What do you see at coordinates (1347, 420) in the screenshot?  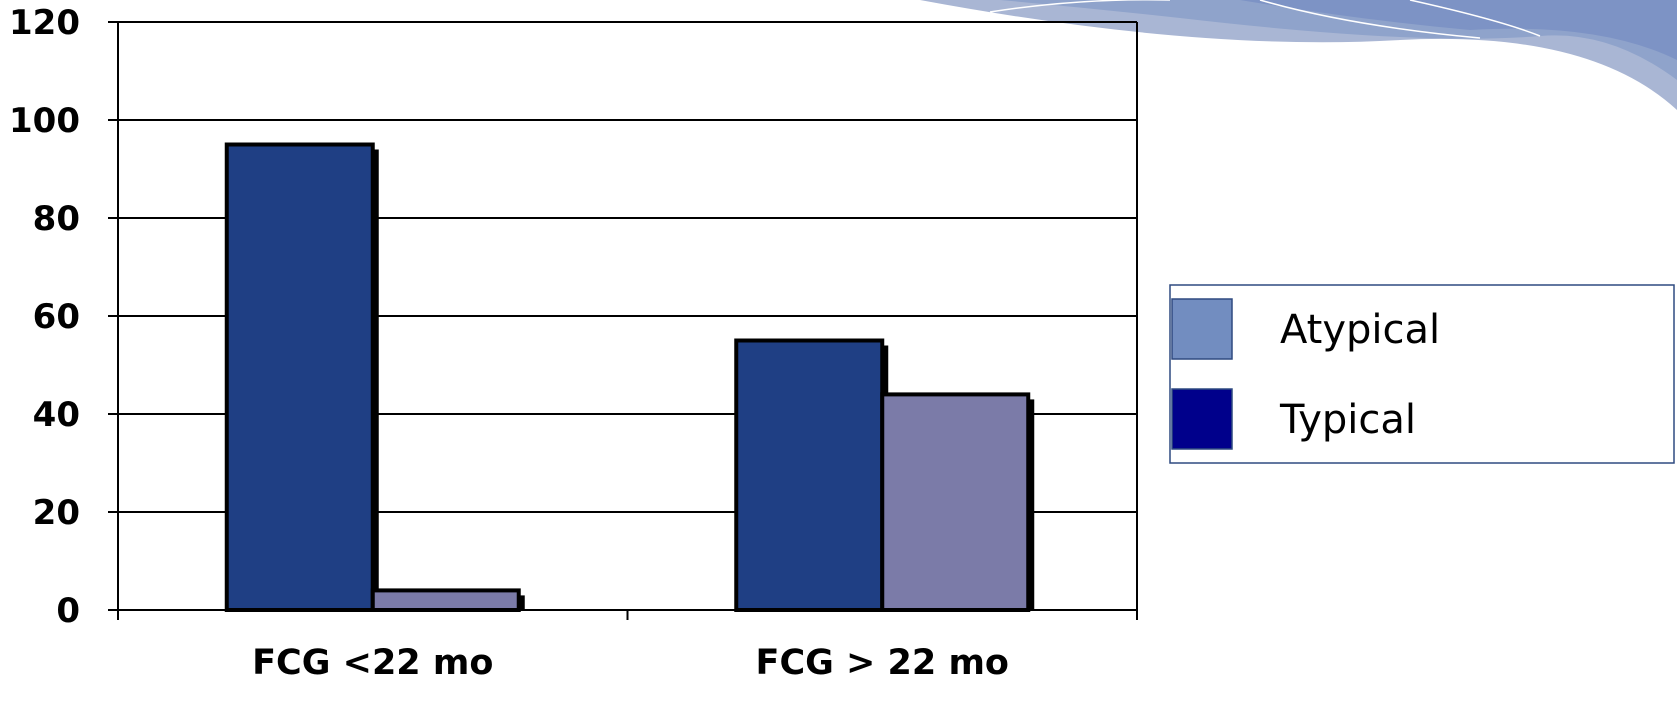 I see `legend-label-typical: Typical` at bounding box center [1347, 420].